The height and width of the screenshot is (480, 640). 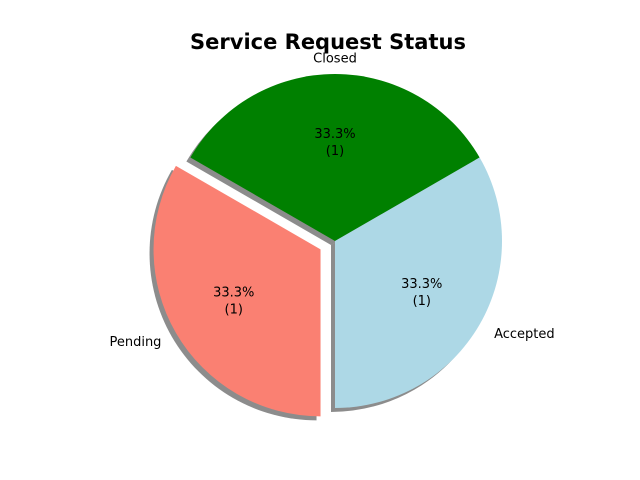 I want to click on slice-count-closed: (1), so click(x=335, y=151).